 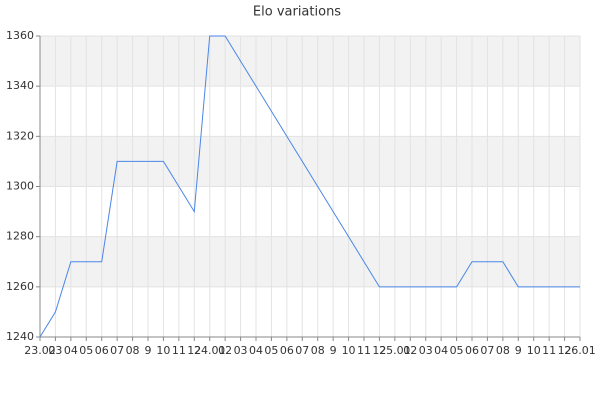 I want to click on y-tick-label: 1320, so click(x=20, y=135).